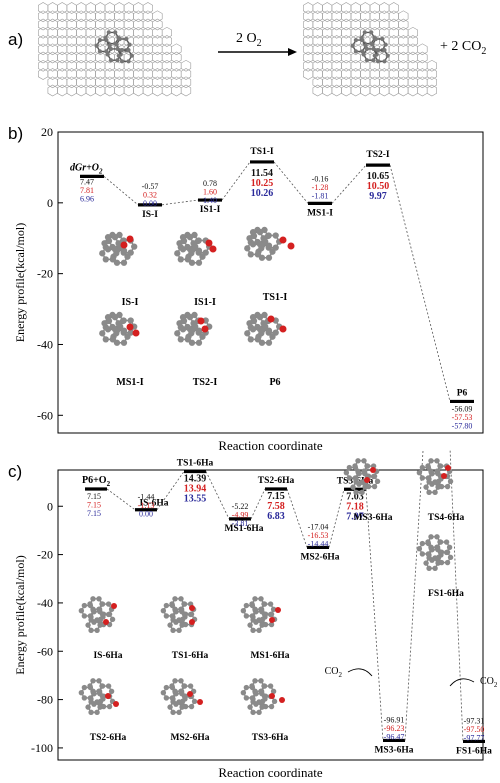 The image size is (500, 783). What do you see at coordinates (378, 196) in the screenshot?
I see `energy-value-TS2-I: 9.97` at bounding box center [378, 196].